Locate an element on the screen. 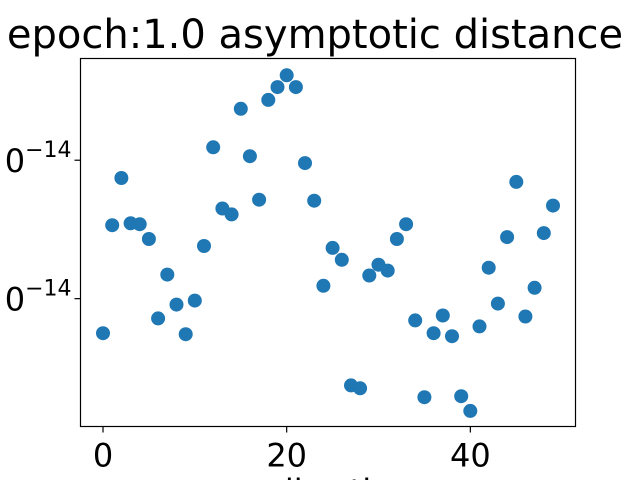 This screenshot has height=480, width=640. x-axis-label: dim_th is located at coordinates (327, 476).